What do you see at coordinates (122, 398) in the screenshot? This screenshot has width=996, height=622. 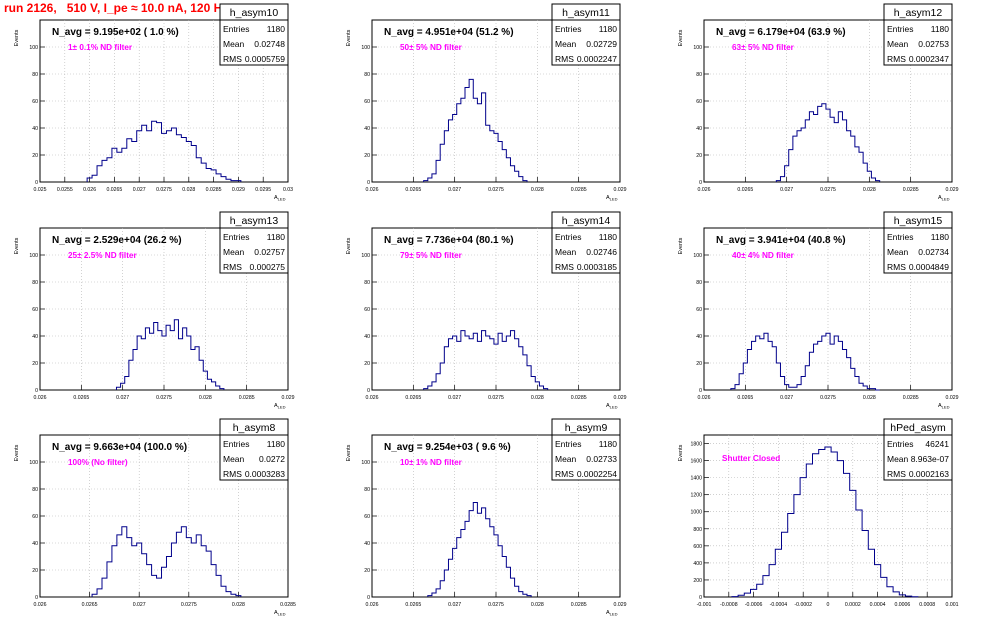 I see `x-tick-label: 0.027` at bounding box center [122, 398].